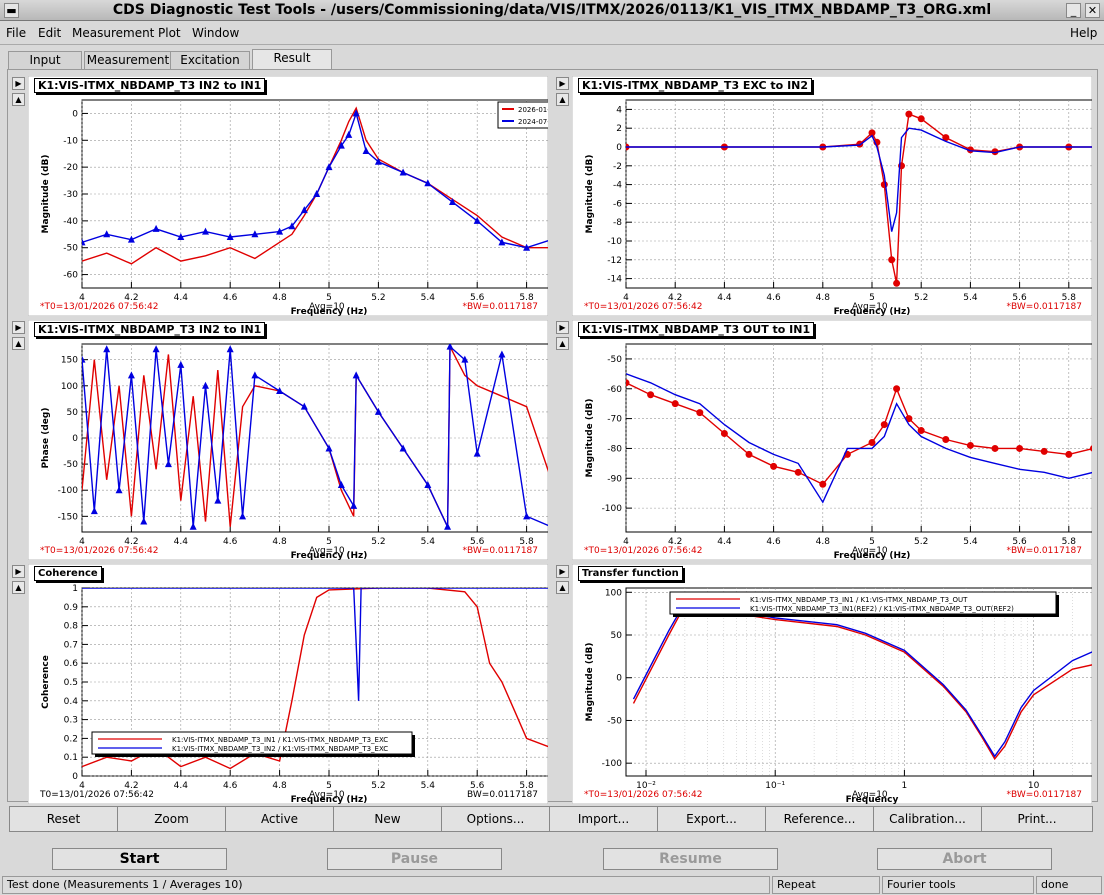 This screenshot has width=1104, height=895. Describe the element at coordinates (73, 413) in the screenshot. I see `y-tick-label: 50` at that location.